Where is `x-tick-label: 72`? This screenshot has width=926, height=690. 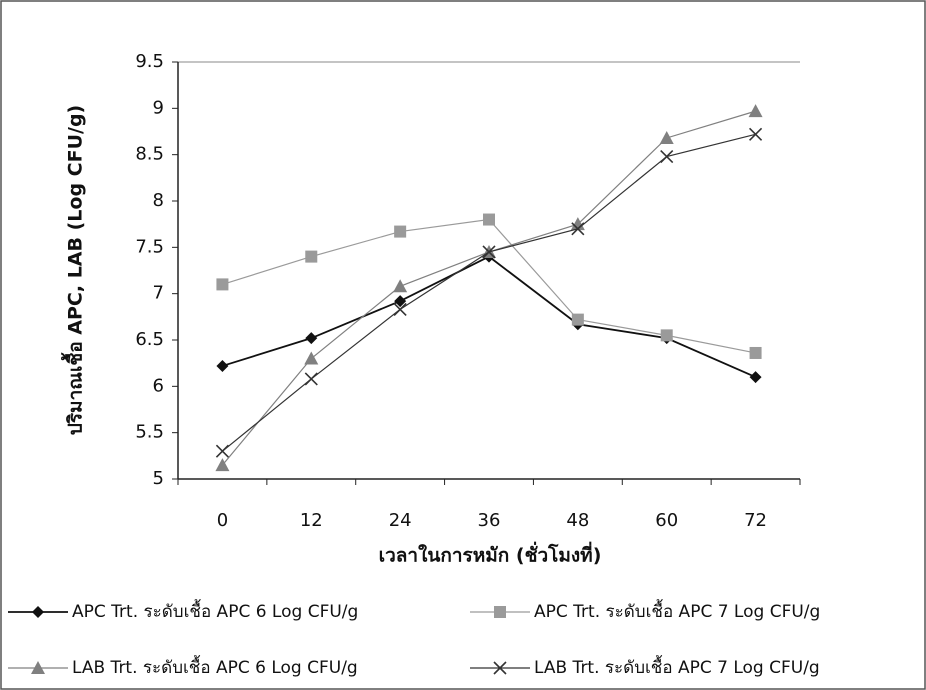 x-tick-label: 72 is located at coordinates (755, 520).